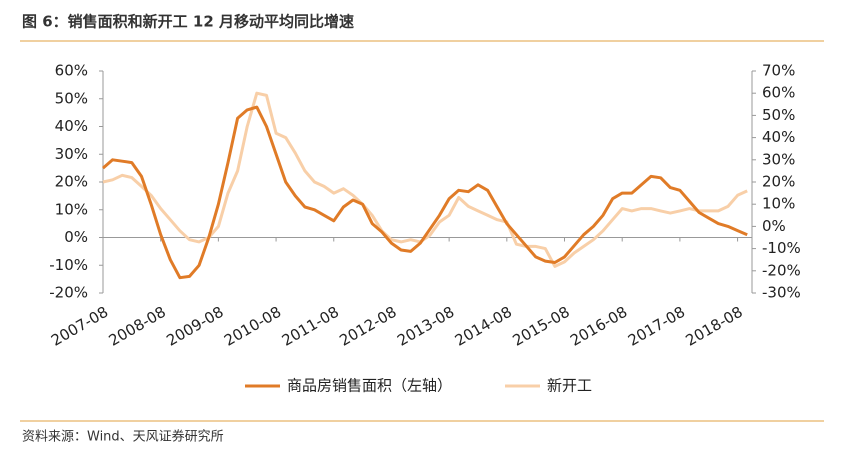  Describe the element at coordinates (71, 98) in the screenshot. I see `y-tick-label: 50%` at that location.